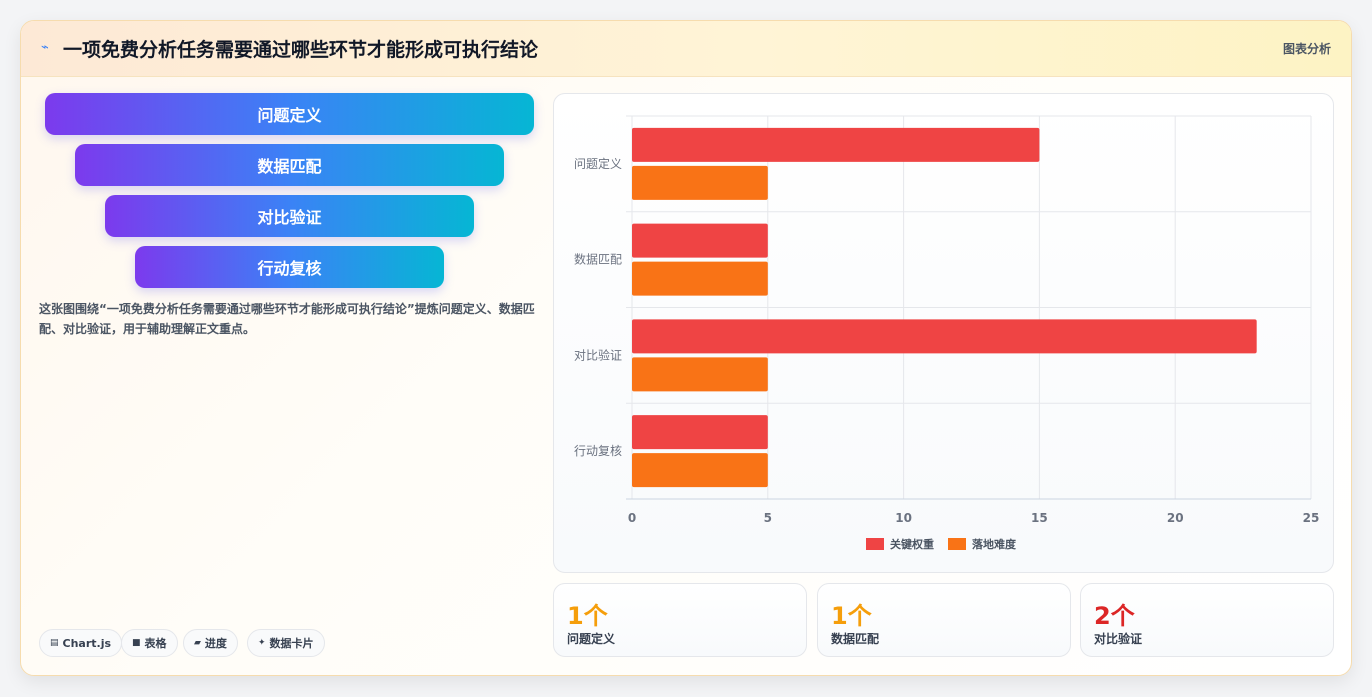 Image resolution: width=1372 pixels, height=697 pixels. I want to click on chip-chartjs: ▤ Chart.js, so click(81, 643).